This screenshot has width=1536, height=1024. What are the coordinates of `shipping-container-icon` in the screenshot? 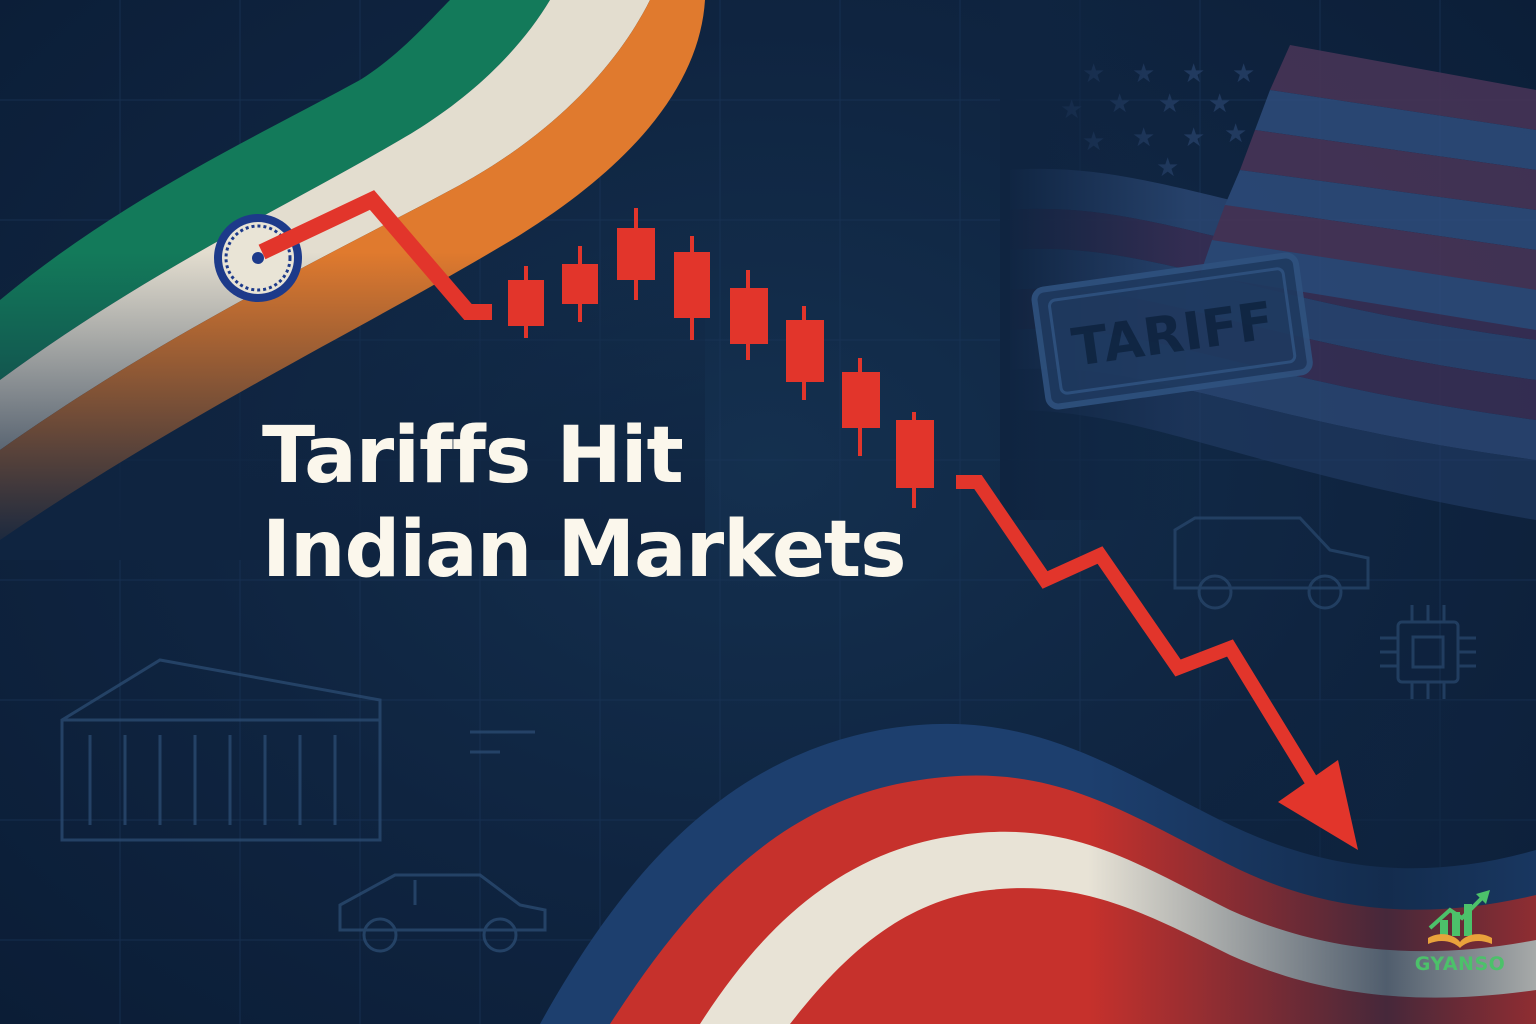 It's located at (297, 750).